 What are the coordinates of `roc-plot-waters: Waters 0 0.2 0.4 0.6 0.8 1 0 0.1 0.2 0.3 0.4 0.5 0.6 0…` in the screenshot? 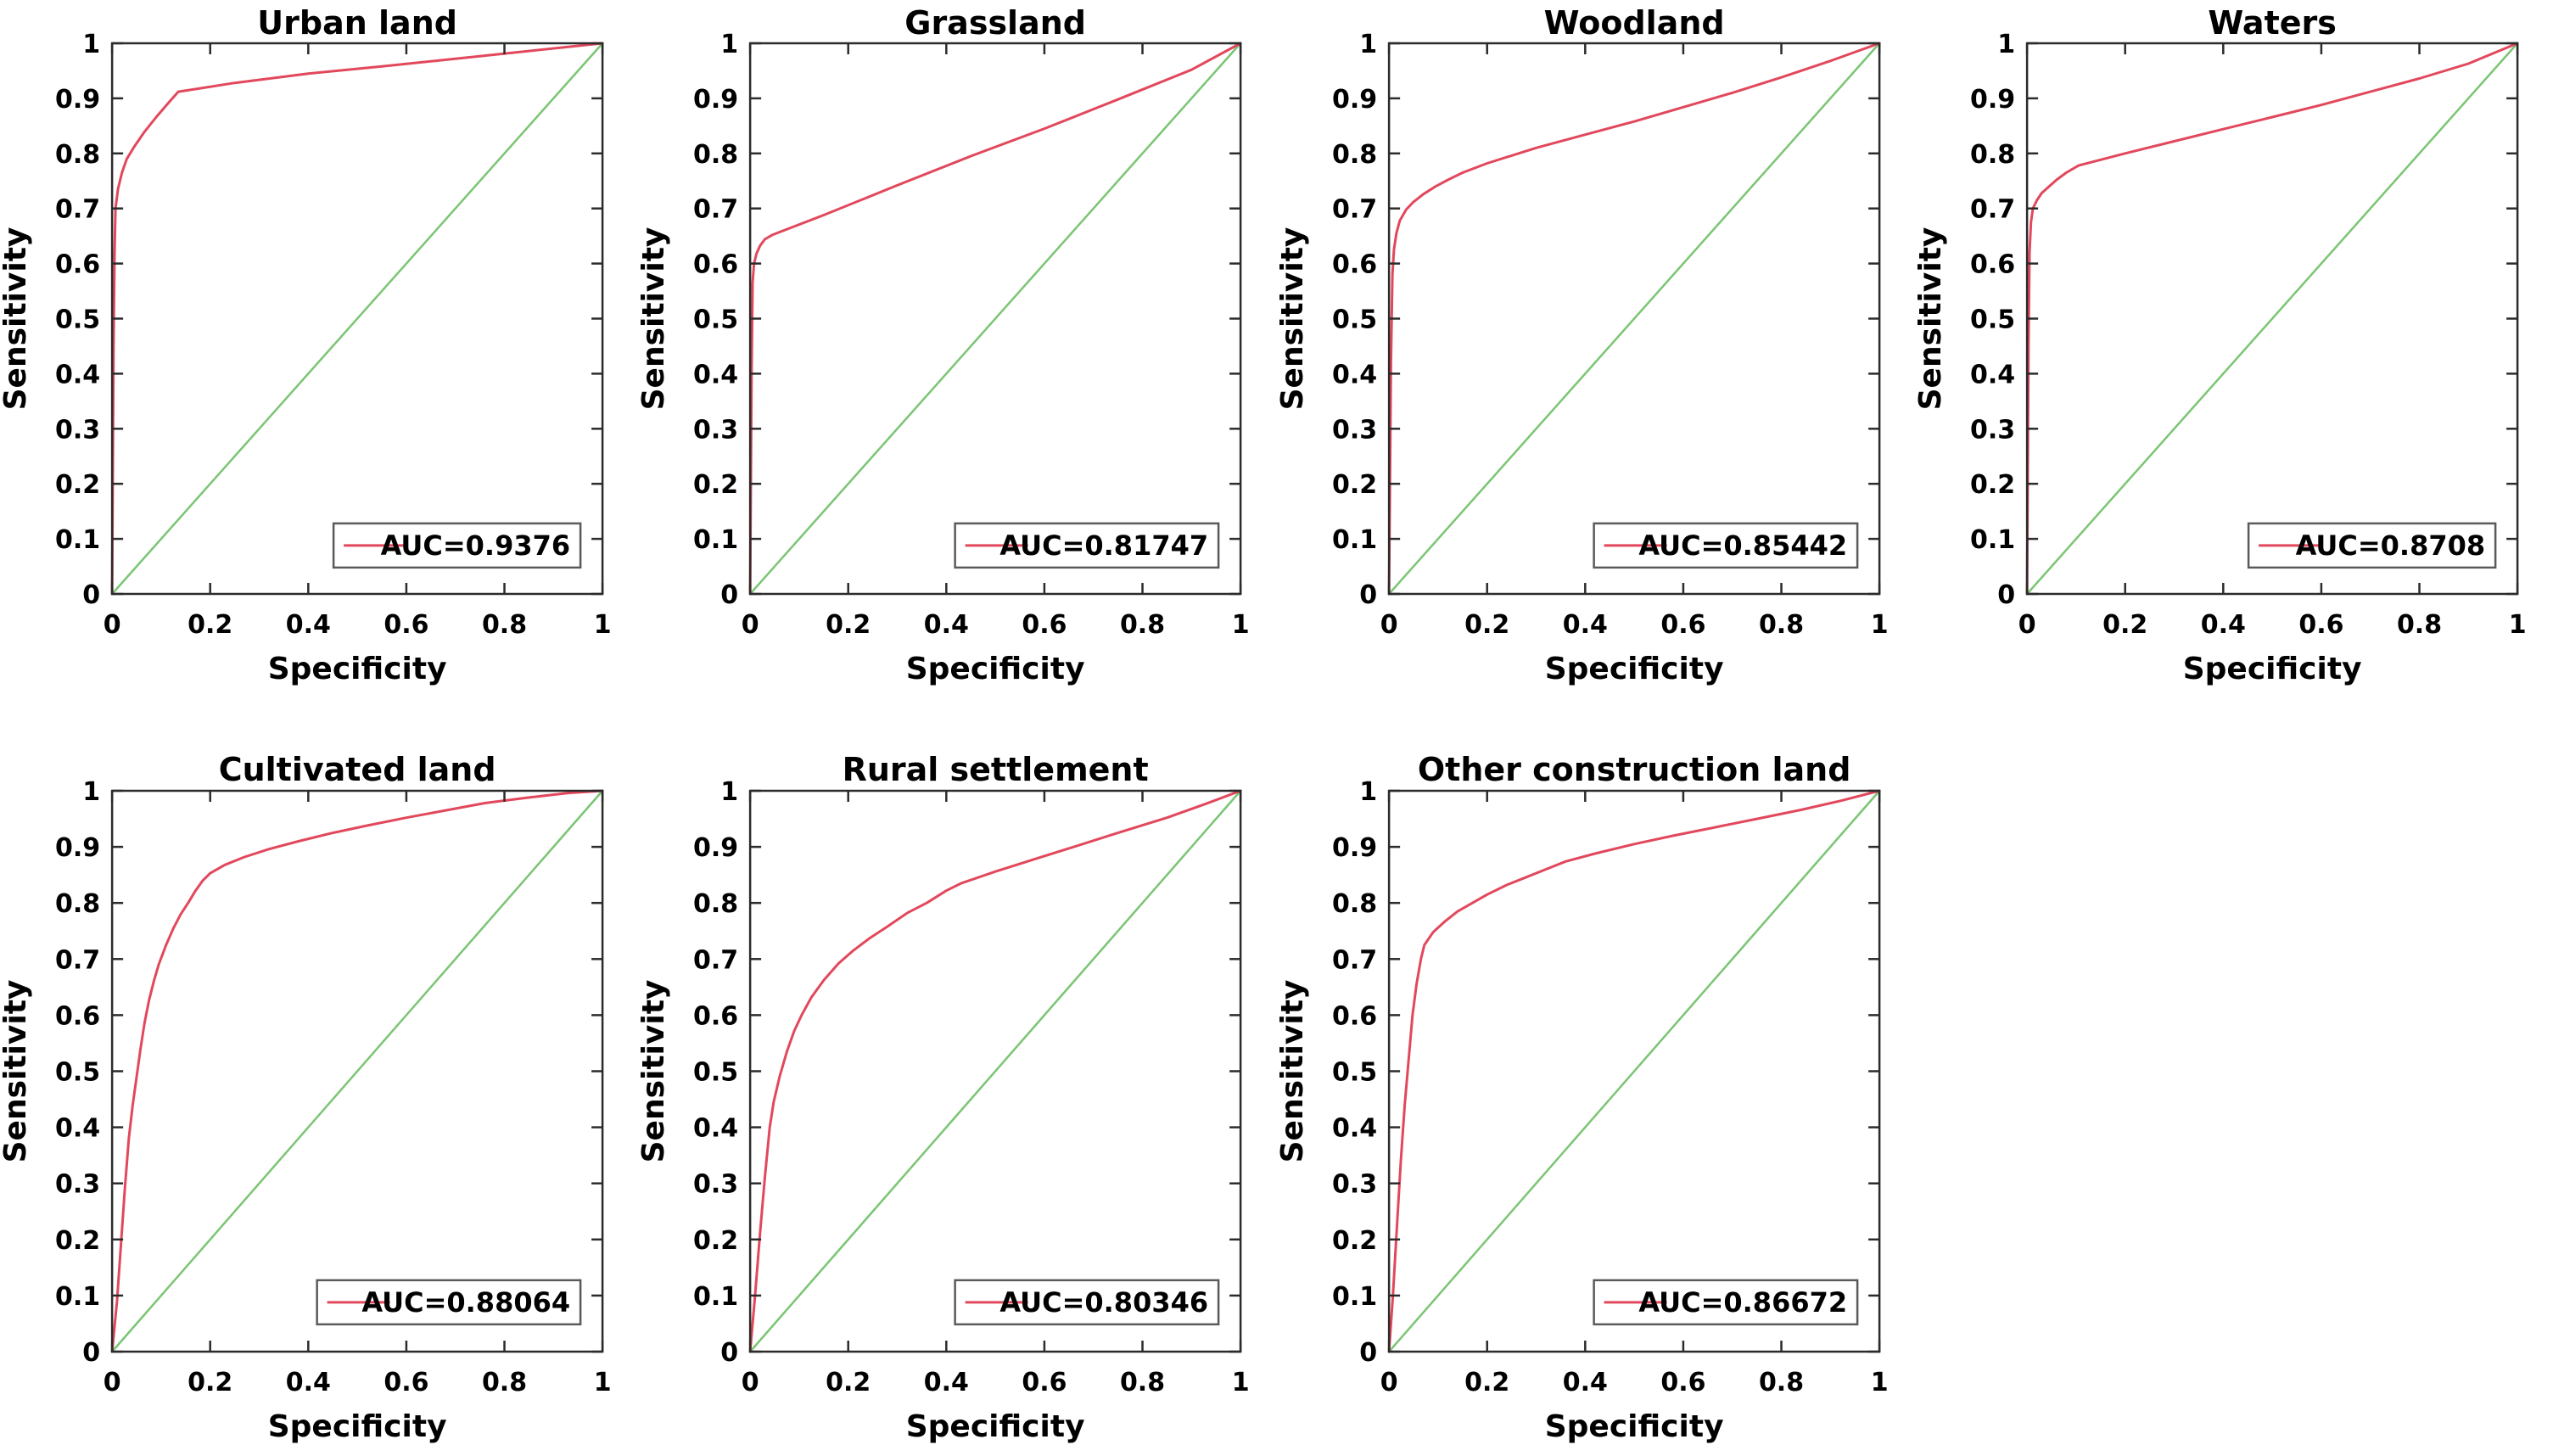 It's located at (2221, 345).